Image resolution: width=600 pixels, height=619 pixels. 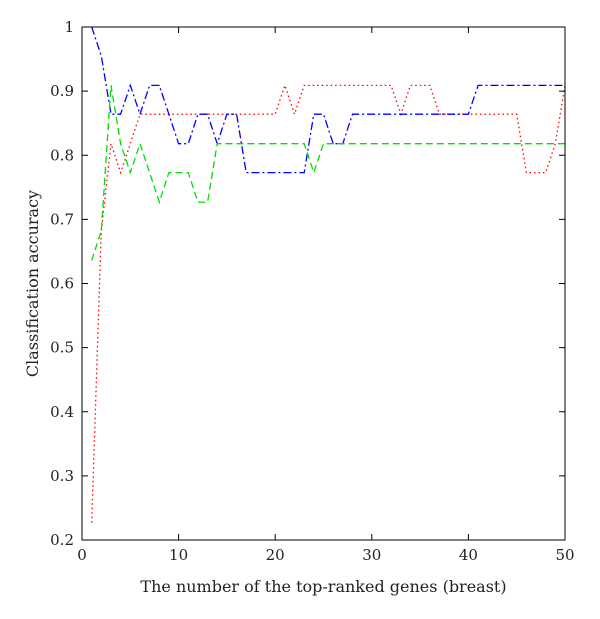 I want to click on x-tick-label: 20, so click(x=275, y=555).